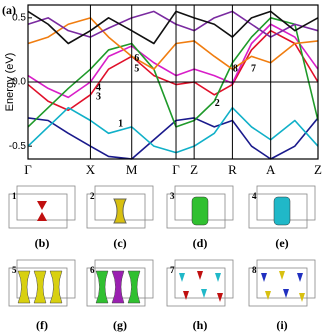 The image size is (327, 336). I want to click on x-tick-label: R, so click(232, 169).